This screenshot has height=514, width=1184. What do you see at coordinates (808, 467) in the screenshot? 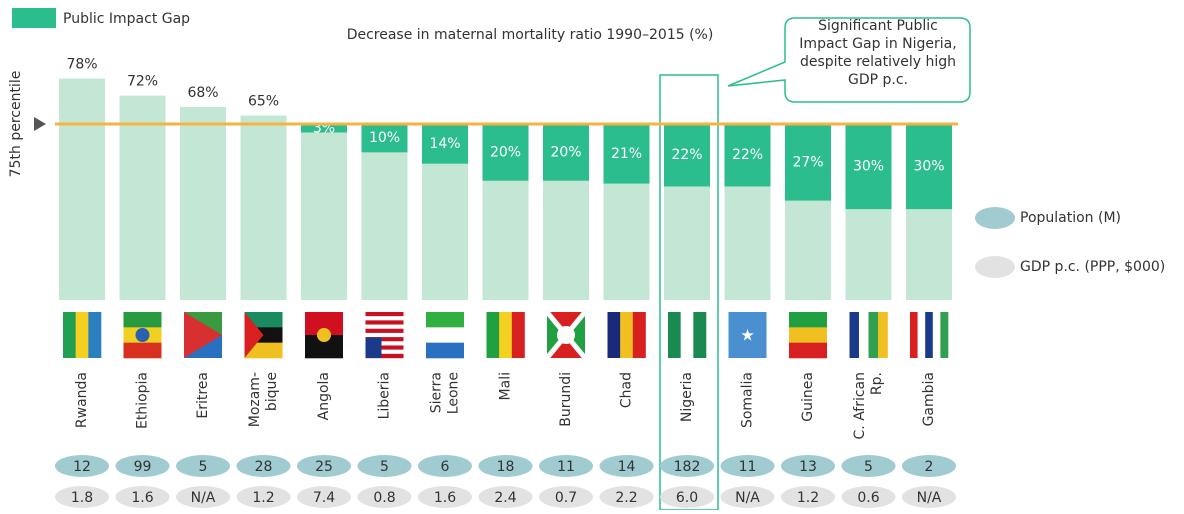
I see `population-label: 13` at bounding box center [808, 467].